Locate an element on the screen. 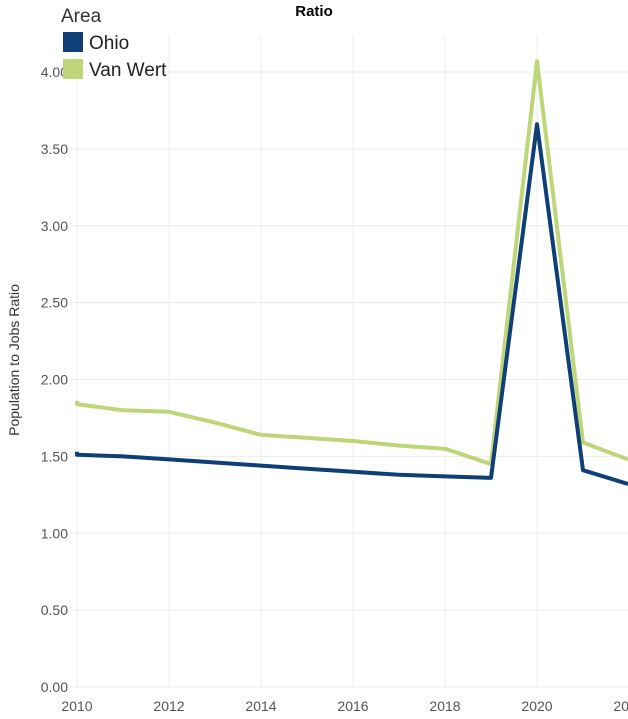 The height and width of the screenshot is (719, 628). x-axis-ticks: 2010 2012 2014 2016 2018 2020 2022 is located at coordinates (344, 706).